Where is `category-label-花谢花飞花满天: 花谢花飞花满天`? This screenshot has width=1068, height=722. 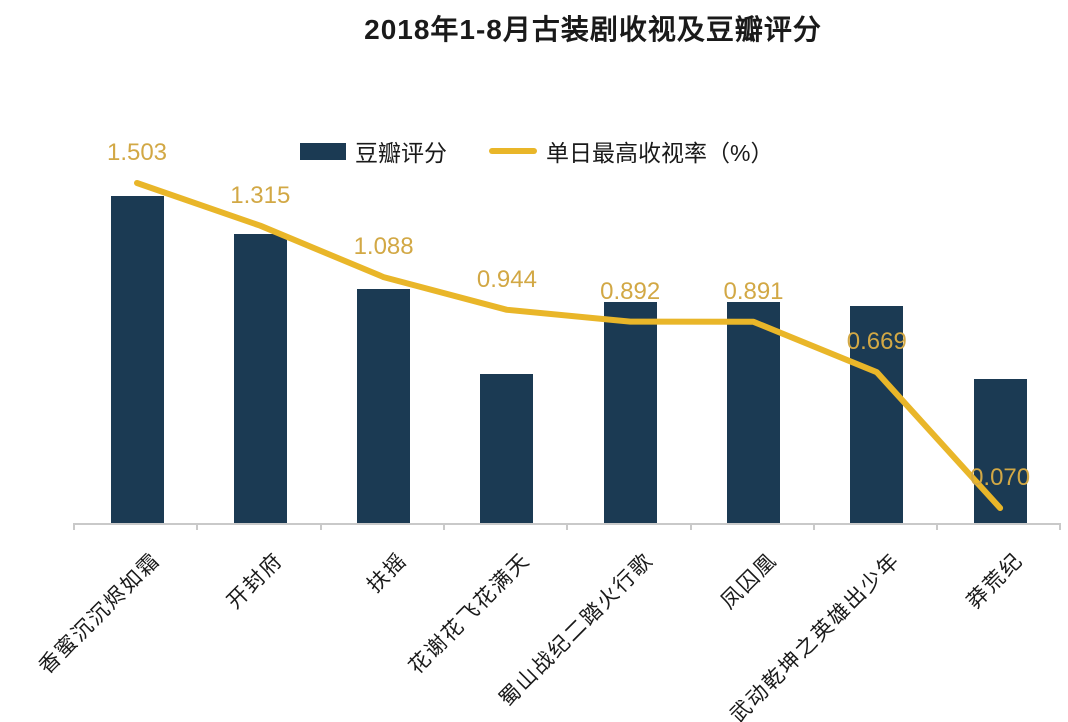 category-label-花谢花飞花满天: 花谢花飞花满天 is located at coordinates (469, 613).